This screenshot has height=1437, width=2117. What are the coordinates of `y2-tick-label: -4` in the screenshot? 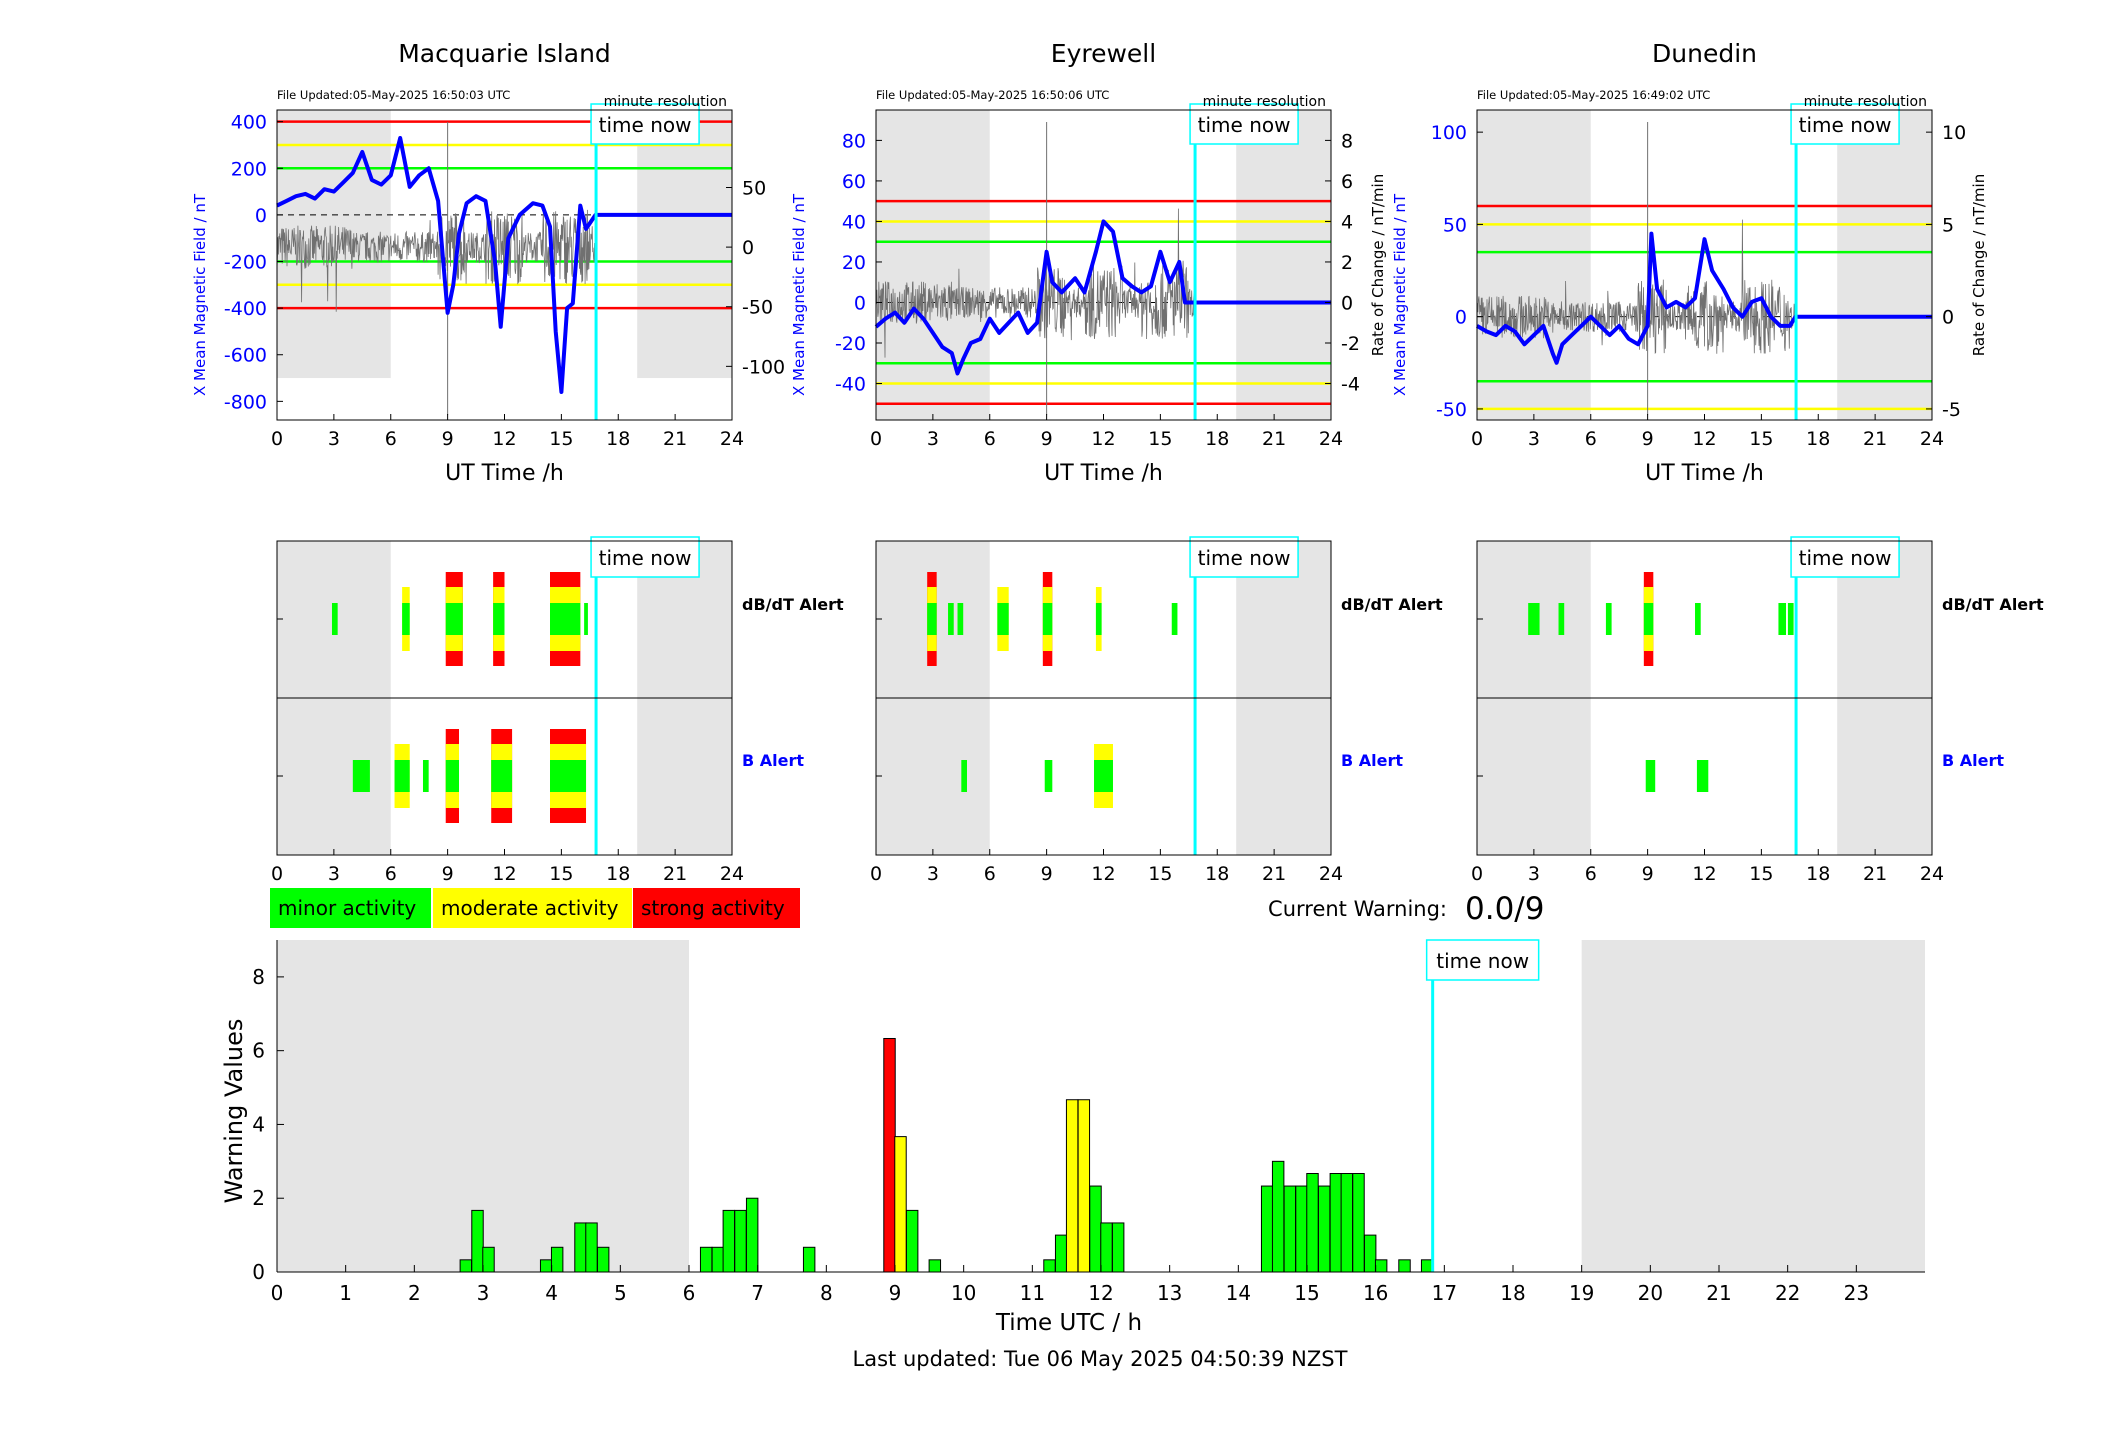 It's located at (1350, 385).